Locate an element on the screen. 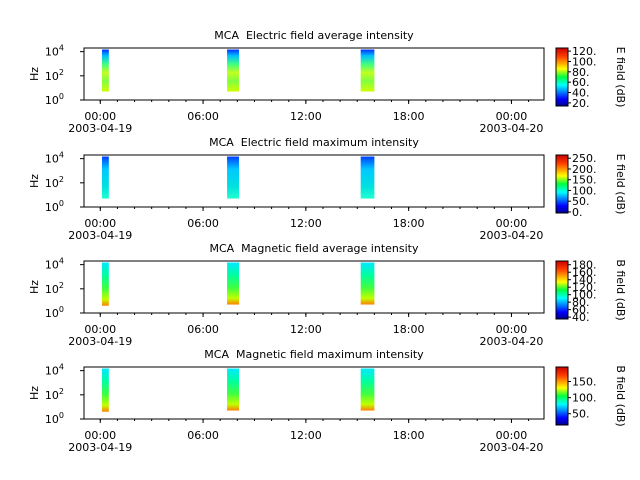 The width and height of the screenshot is (640, 480). panel-title: MCA Magnetic field maximum intensity is located at coordinates (314, 354).